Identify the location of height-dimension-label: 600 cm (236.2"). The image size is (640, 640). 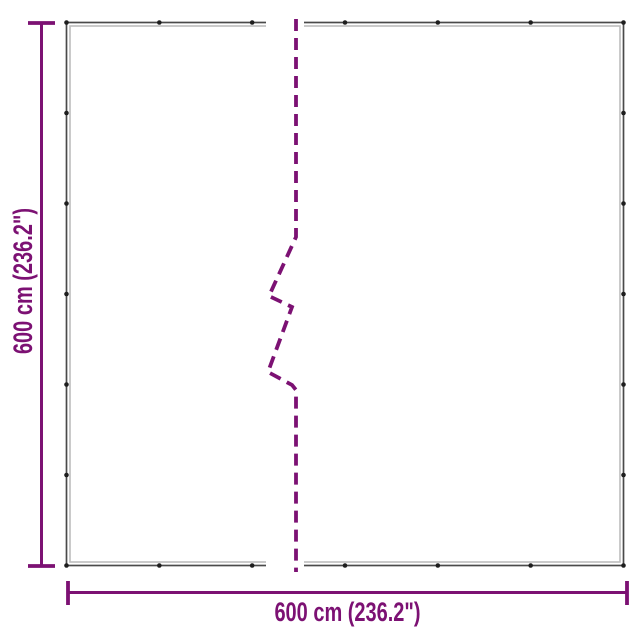
(23, 281).